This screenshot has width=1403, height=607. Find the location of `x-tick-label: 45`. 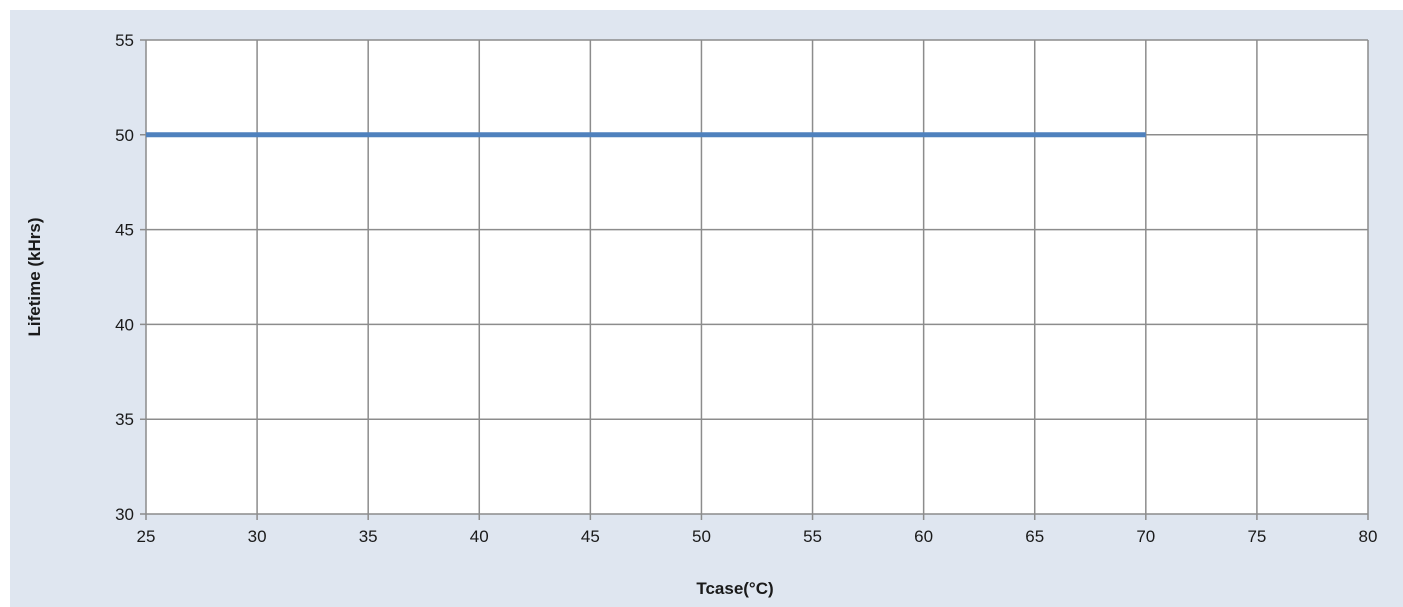

x-tick-label: 45 is located at coordinates (590, 536).